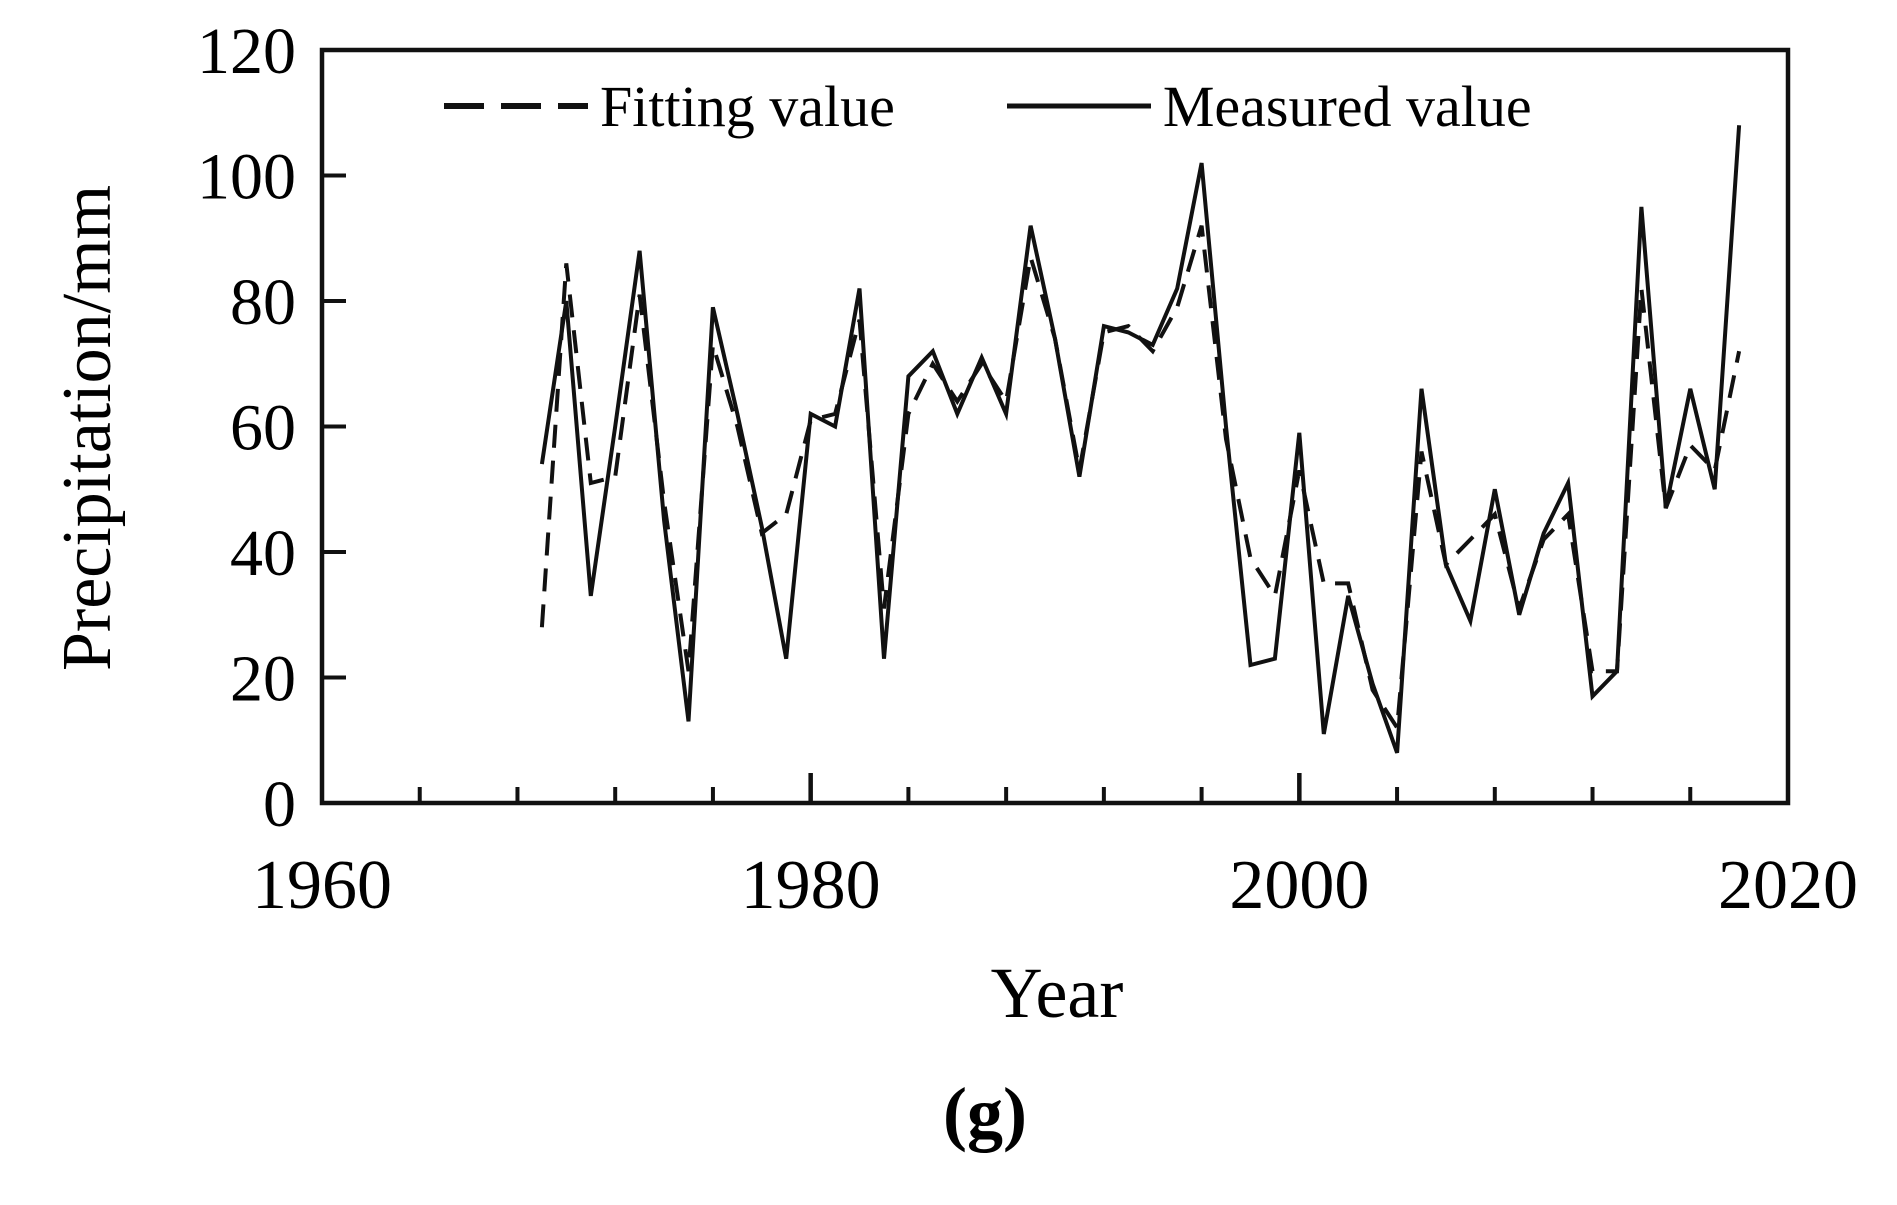 This screenshot has width=1897, height=1205. I want to click on y-tick-label: 120, so click(246, 51).